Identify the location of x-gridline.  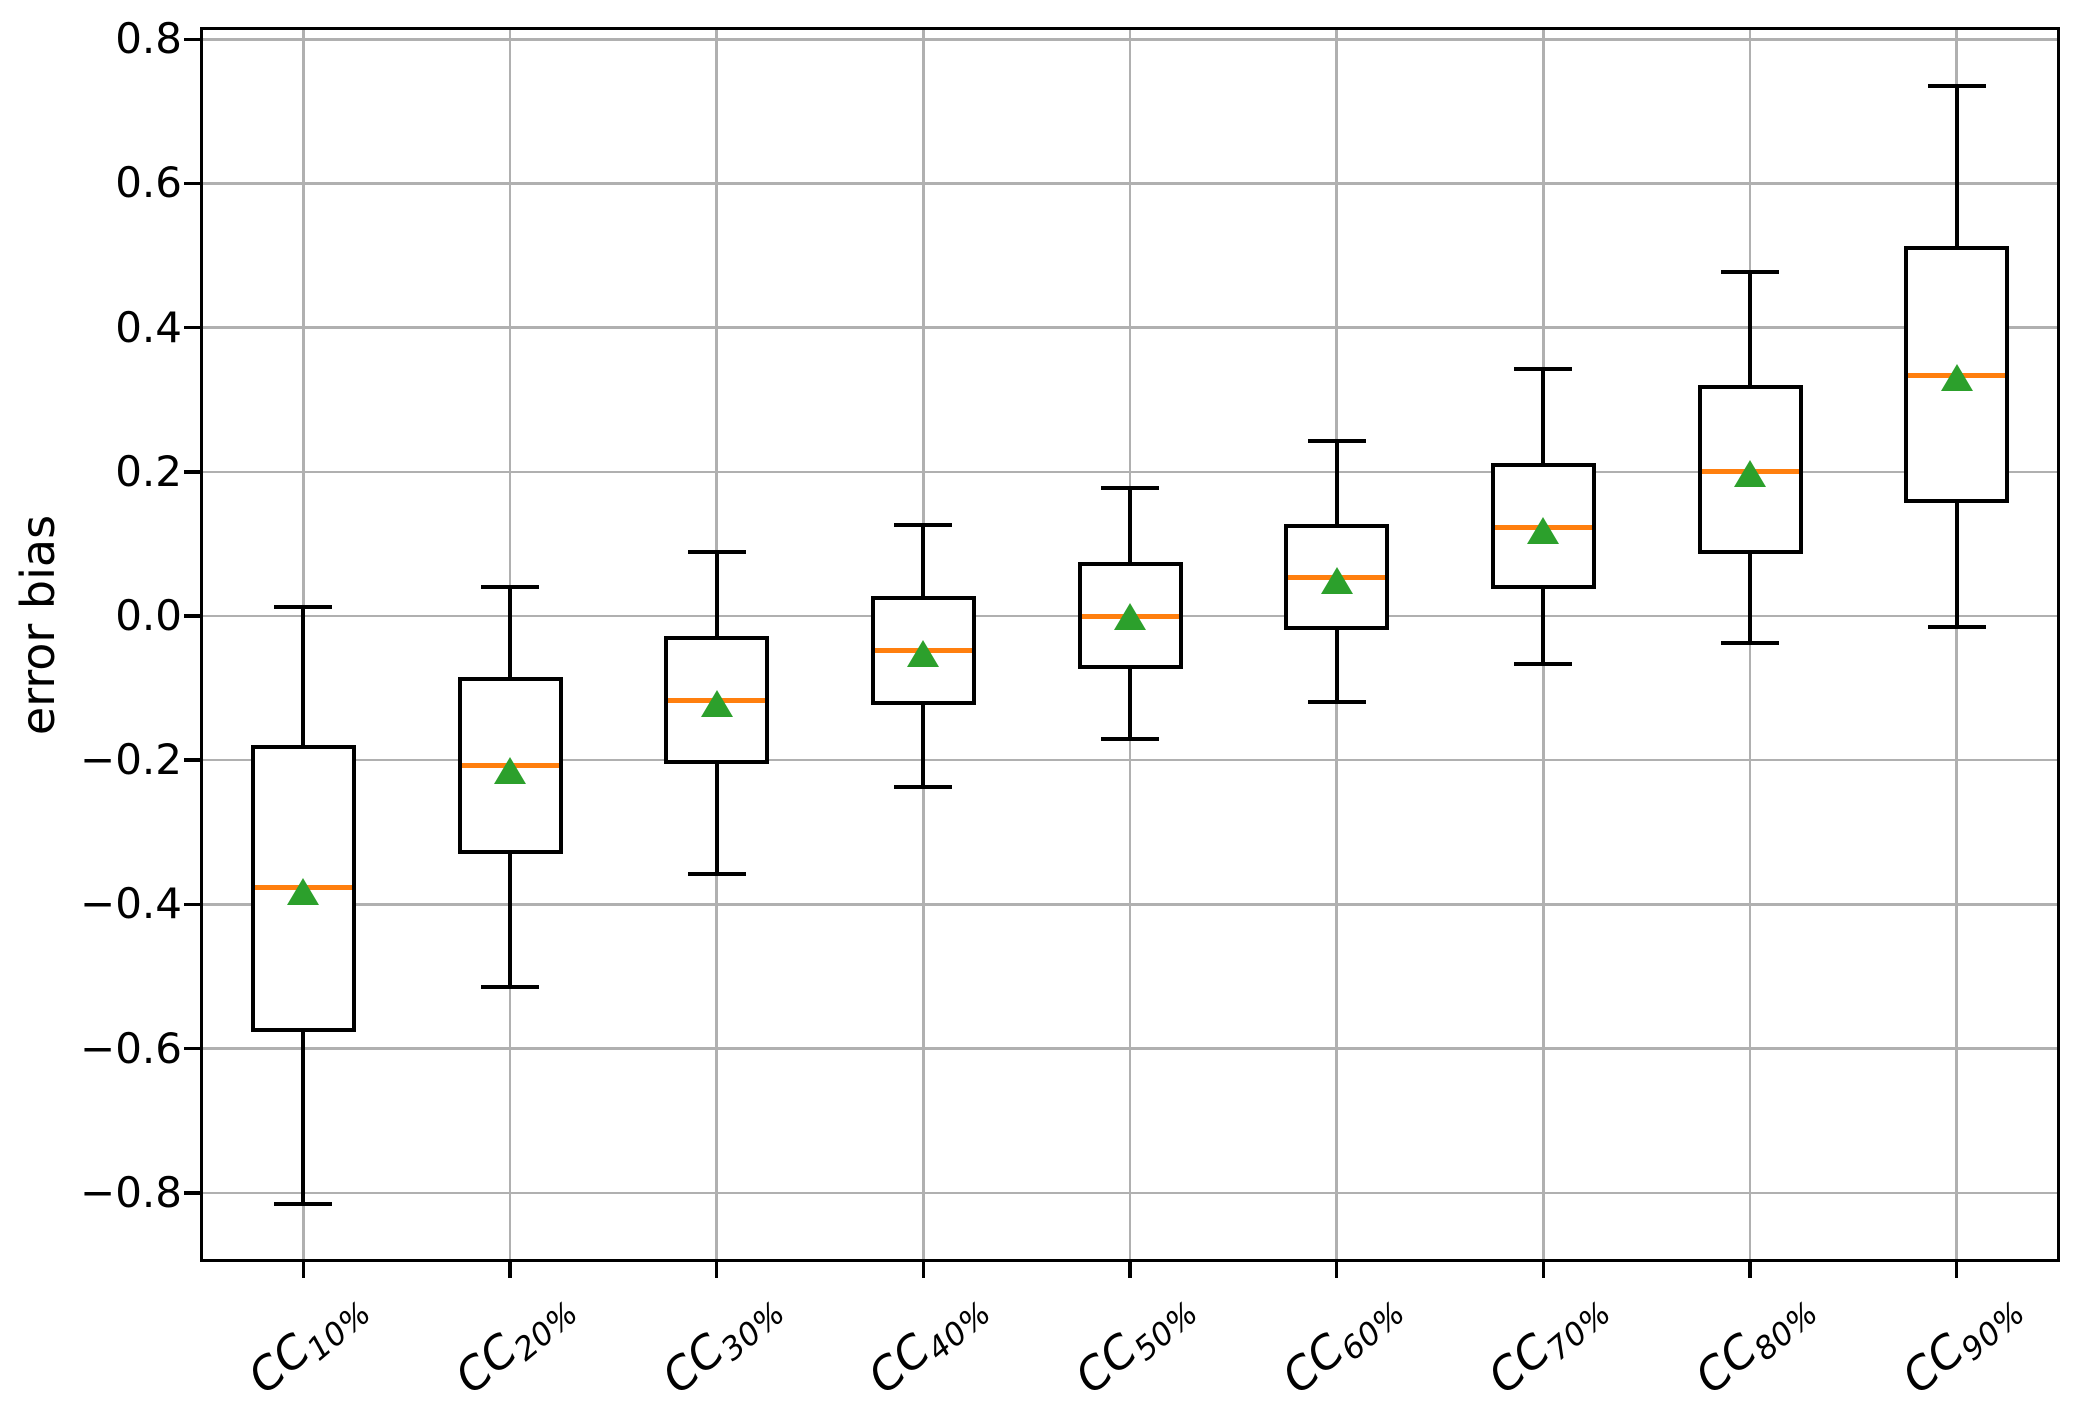
(1956, 644).